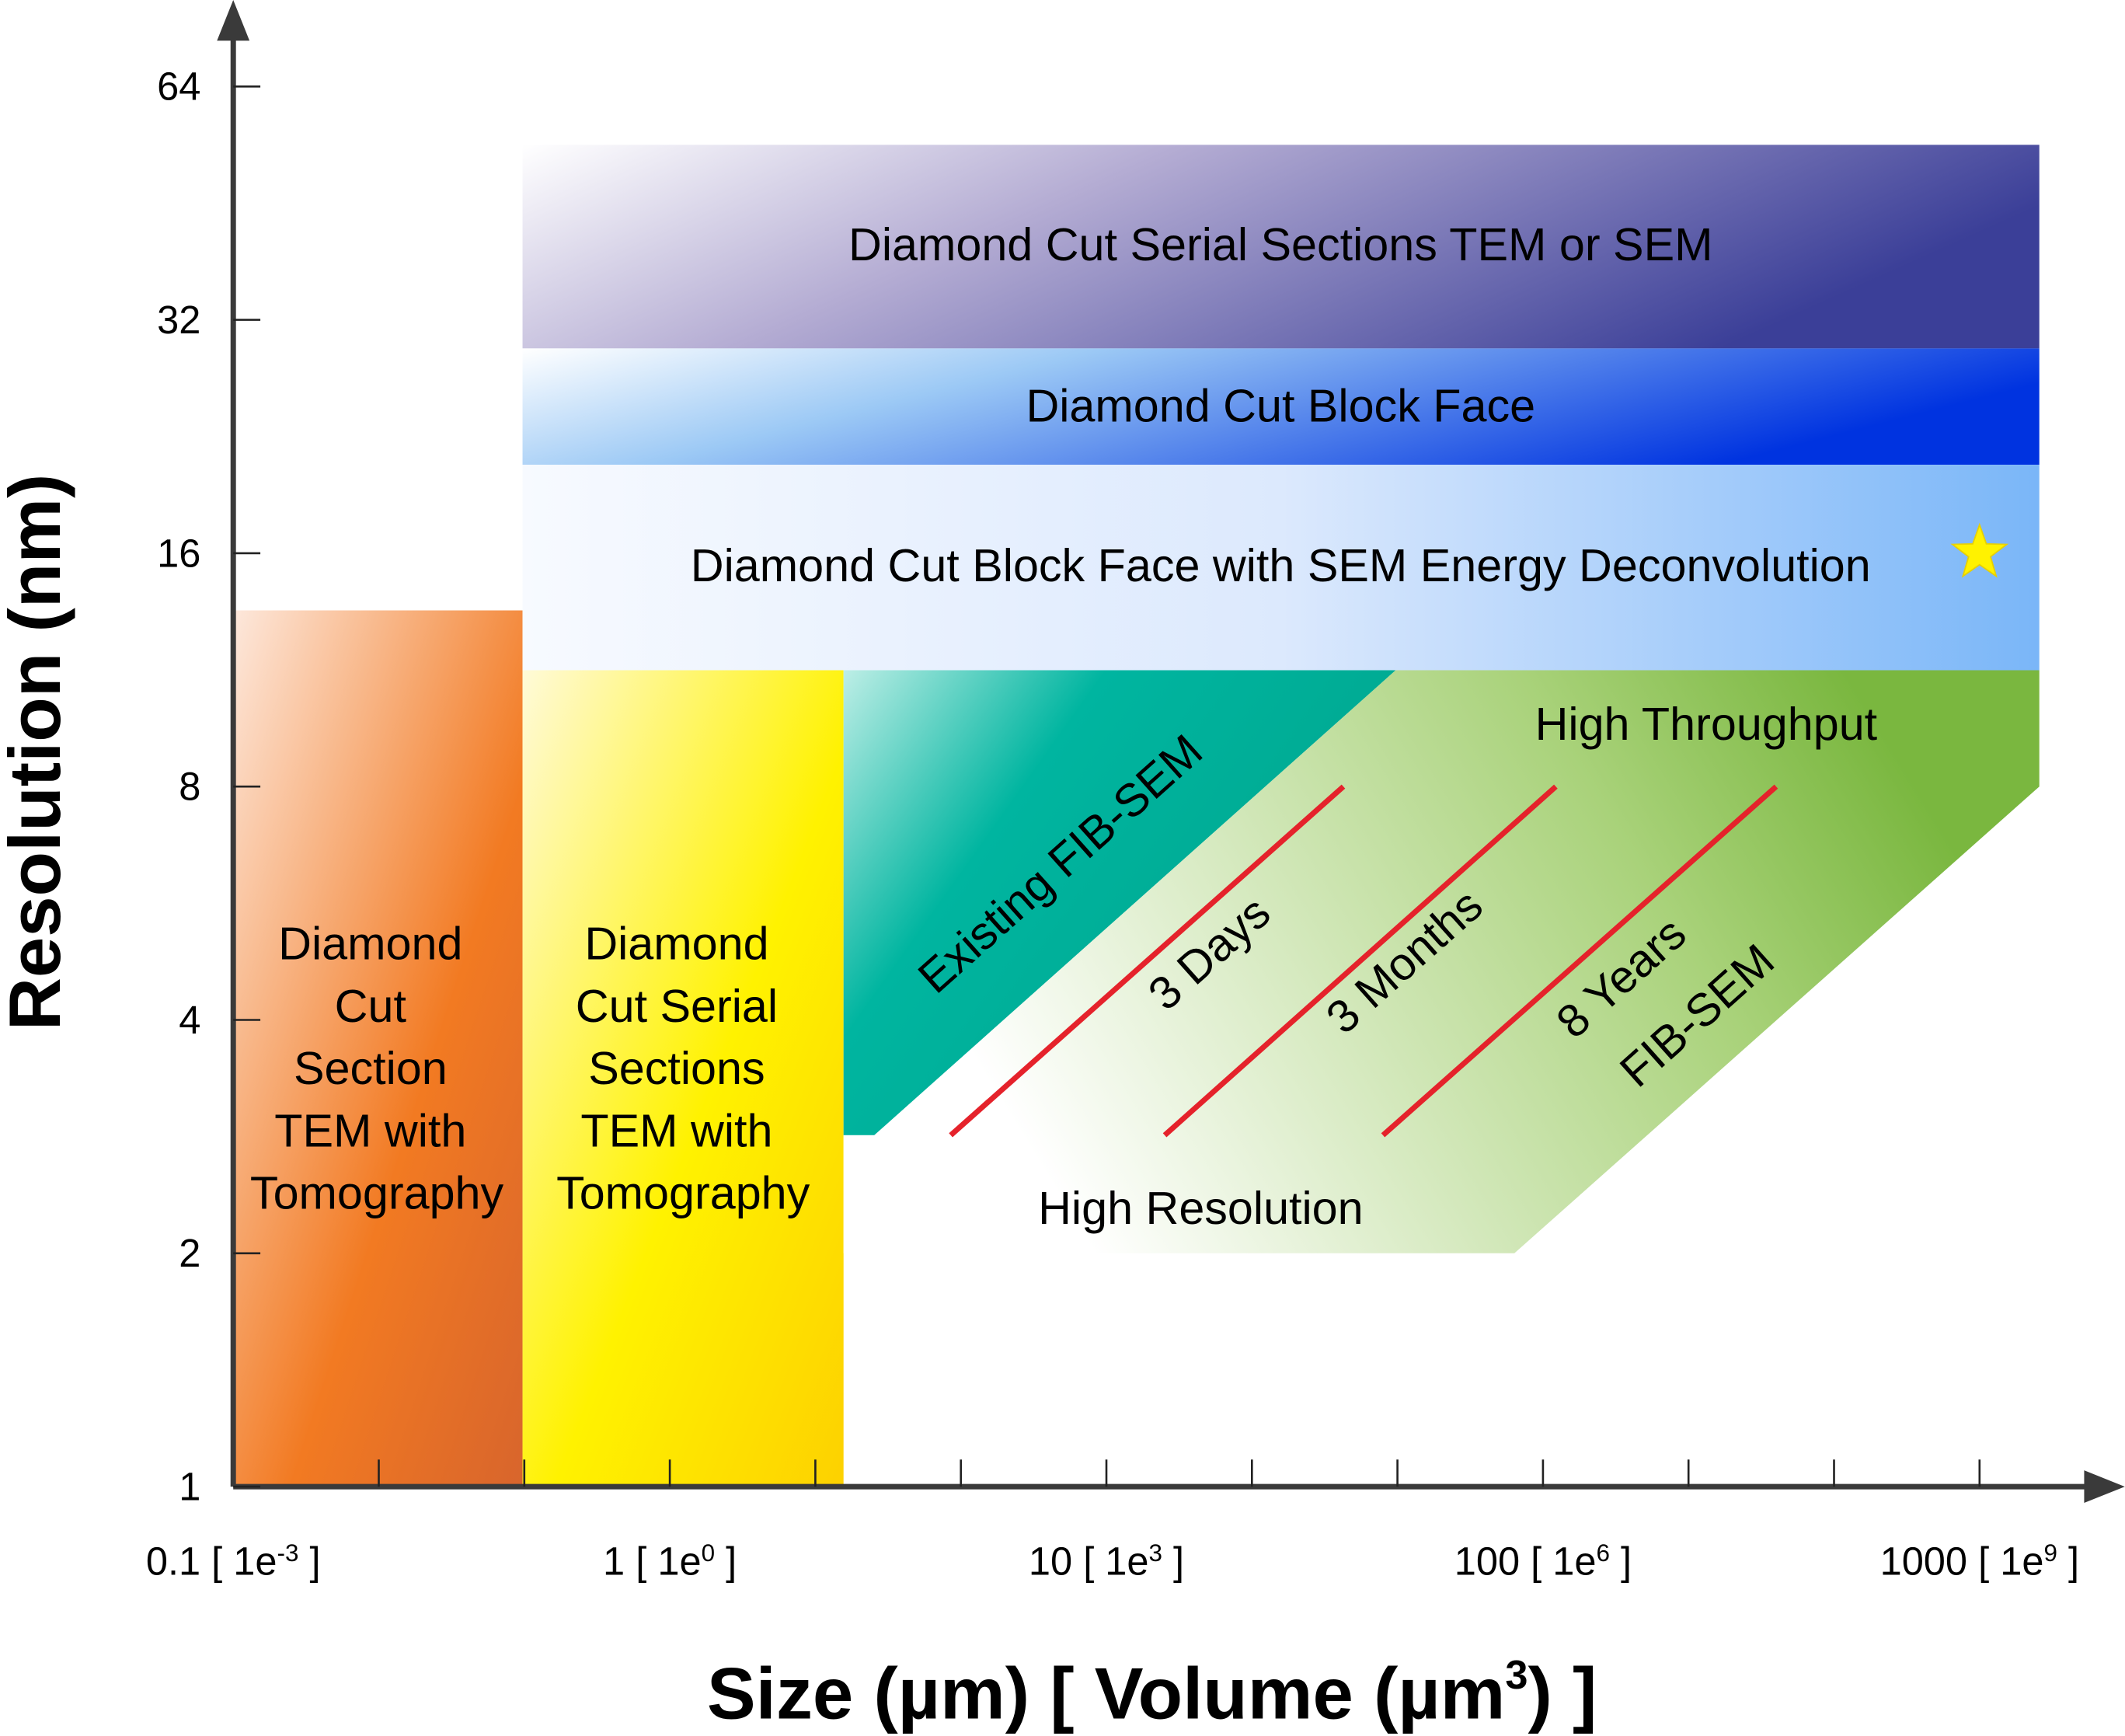 The width and height of the screenshot is (2125, 1736). I want to click on label-serial-sections-tem-sem: Diamond Cut Serial Sections TEM or SEM, so click(1280, 244).